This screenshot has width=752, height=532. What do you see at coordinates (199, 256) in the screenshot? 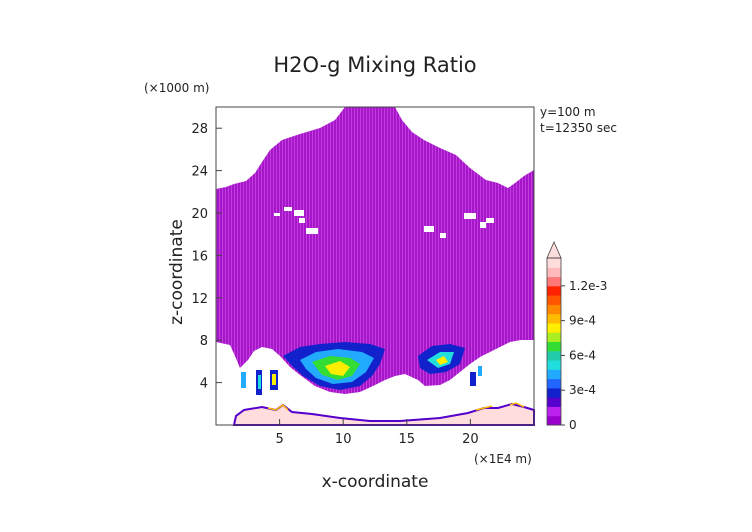
I see `y-tick-label: 16` at bounding box center [199, 256].